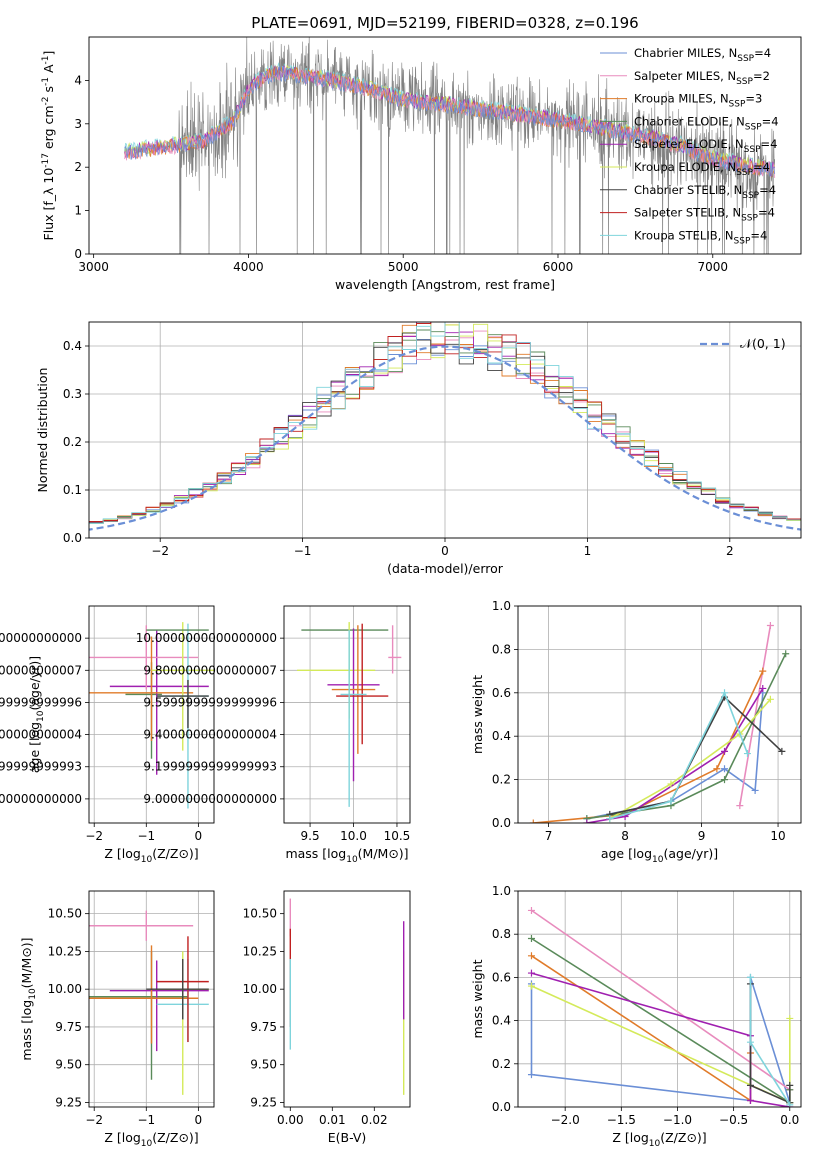 This screenshot has height=1170, width=819. I want to click on x-tick-label: 3000, so click(93, 267).